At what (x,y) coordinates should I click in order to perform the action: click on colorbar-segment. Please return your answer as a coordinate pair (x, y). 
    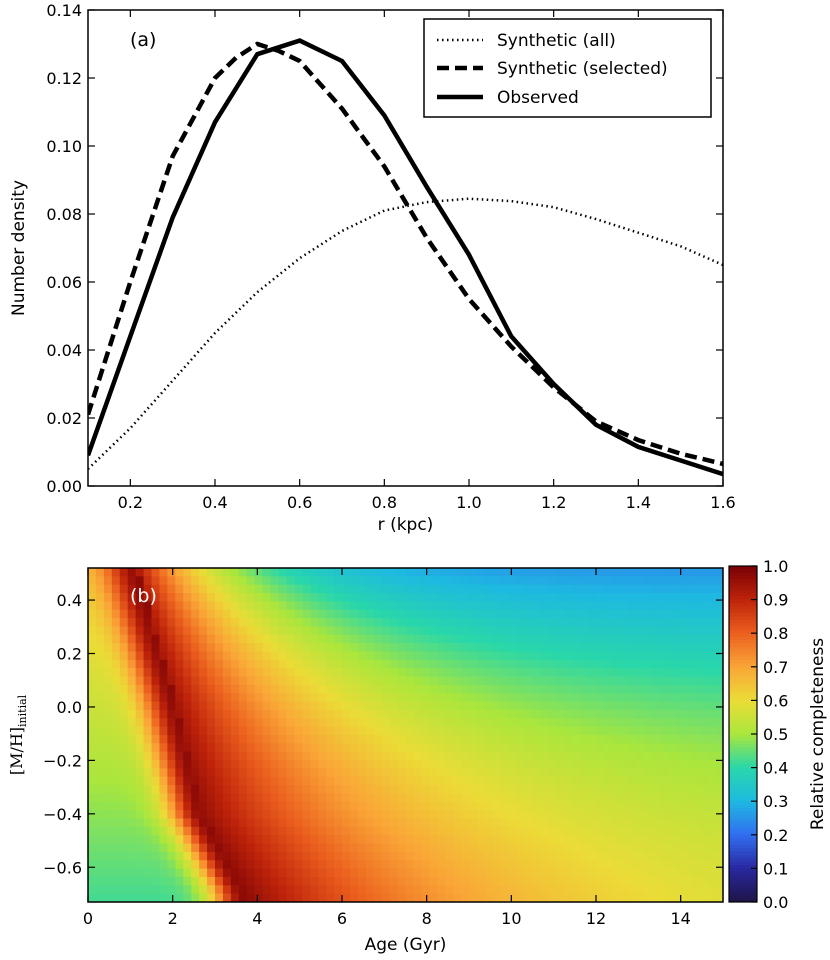
    Looking at the image, I should click on (743, 725).